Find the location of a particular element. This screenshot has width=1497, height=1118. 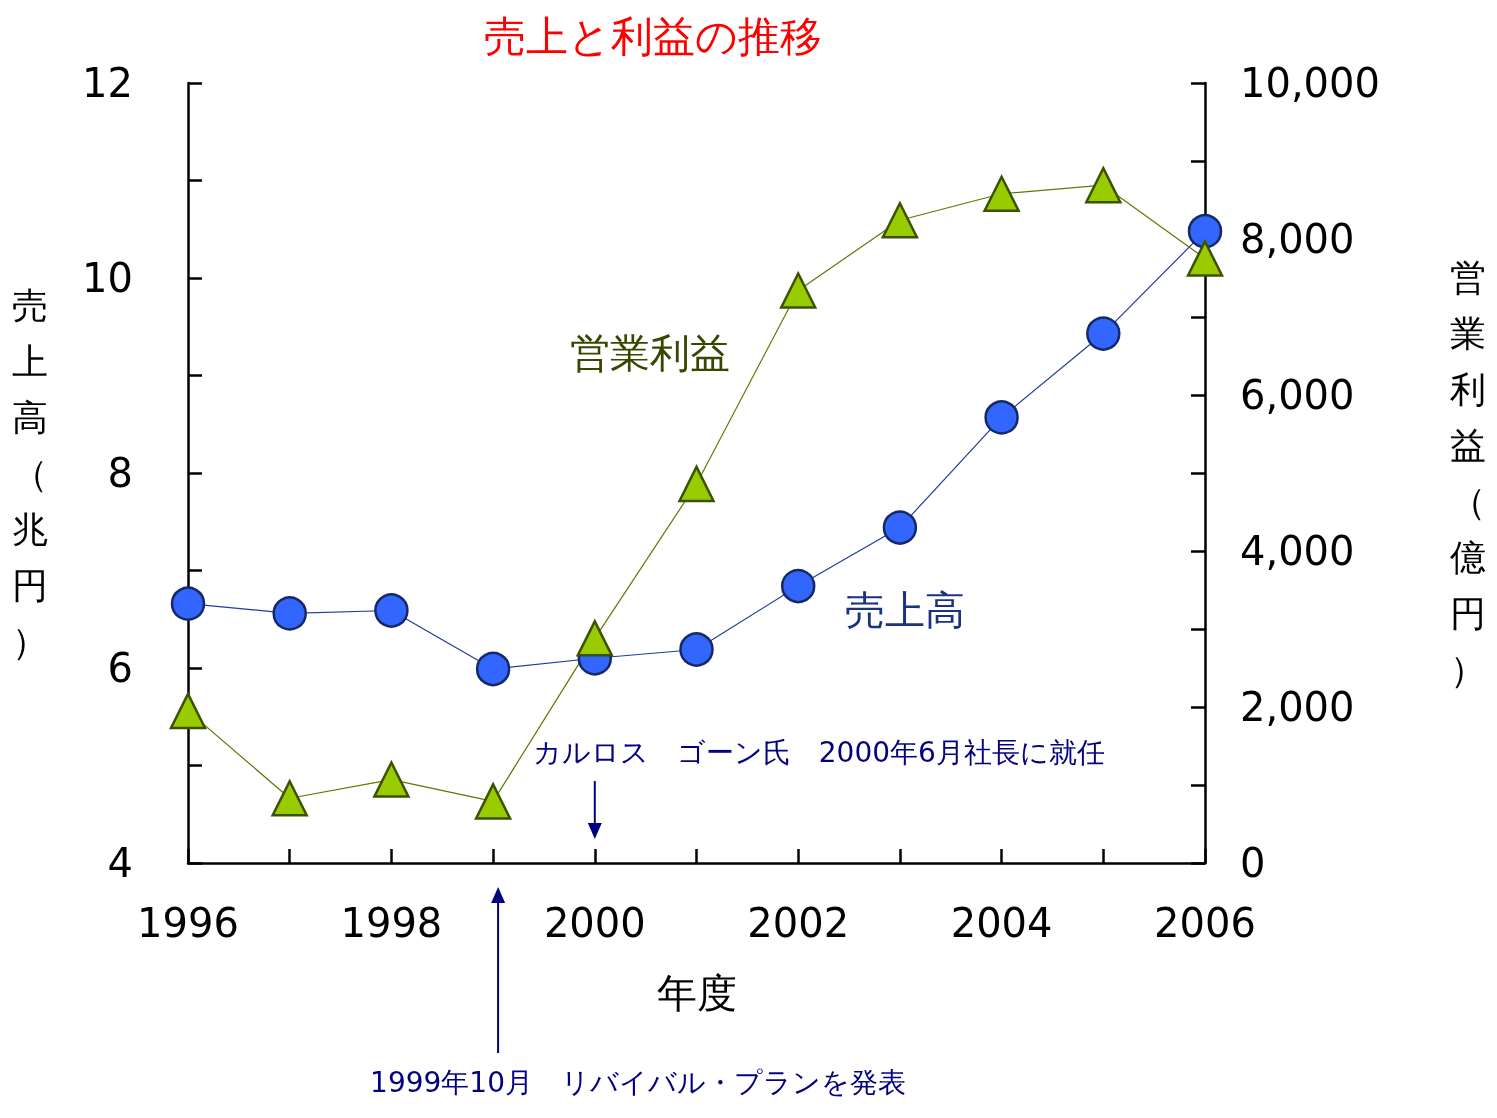

x-axis-title: 年度 is located at coordinates (696, 993).